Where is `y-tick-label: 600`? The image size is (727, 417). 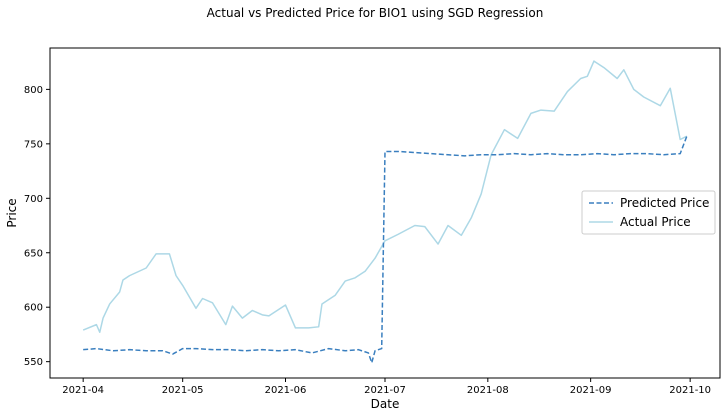 y-tick-label: 600 is located at coordinates (33, 308).